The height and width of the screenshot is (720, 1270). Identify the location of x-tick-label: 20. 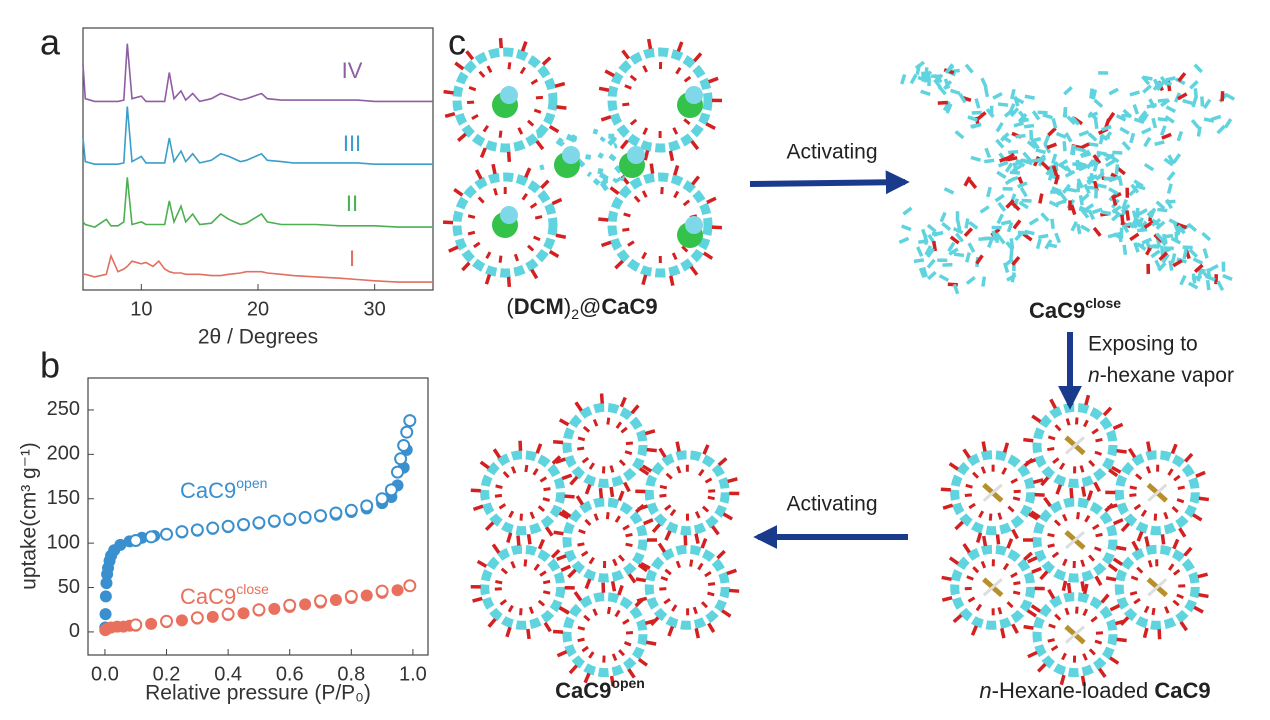
(258, 309).